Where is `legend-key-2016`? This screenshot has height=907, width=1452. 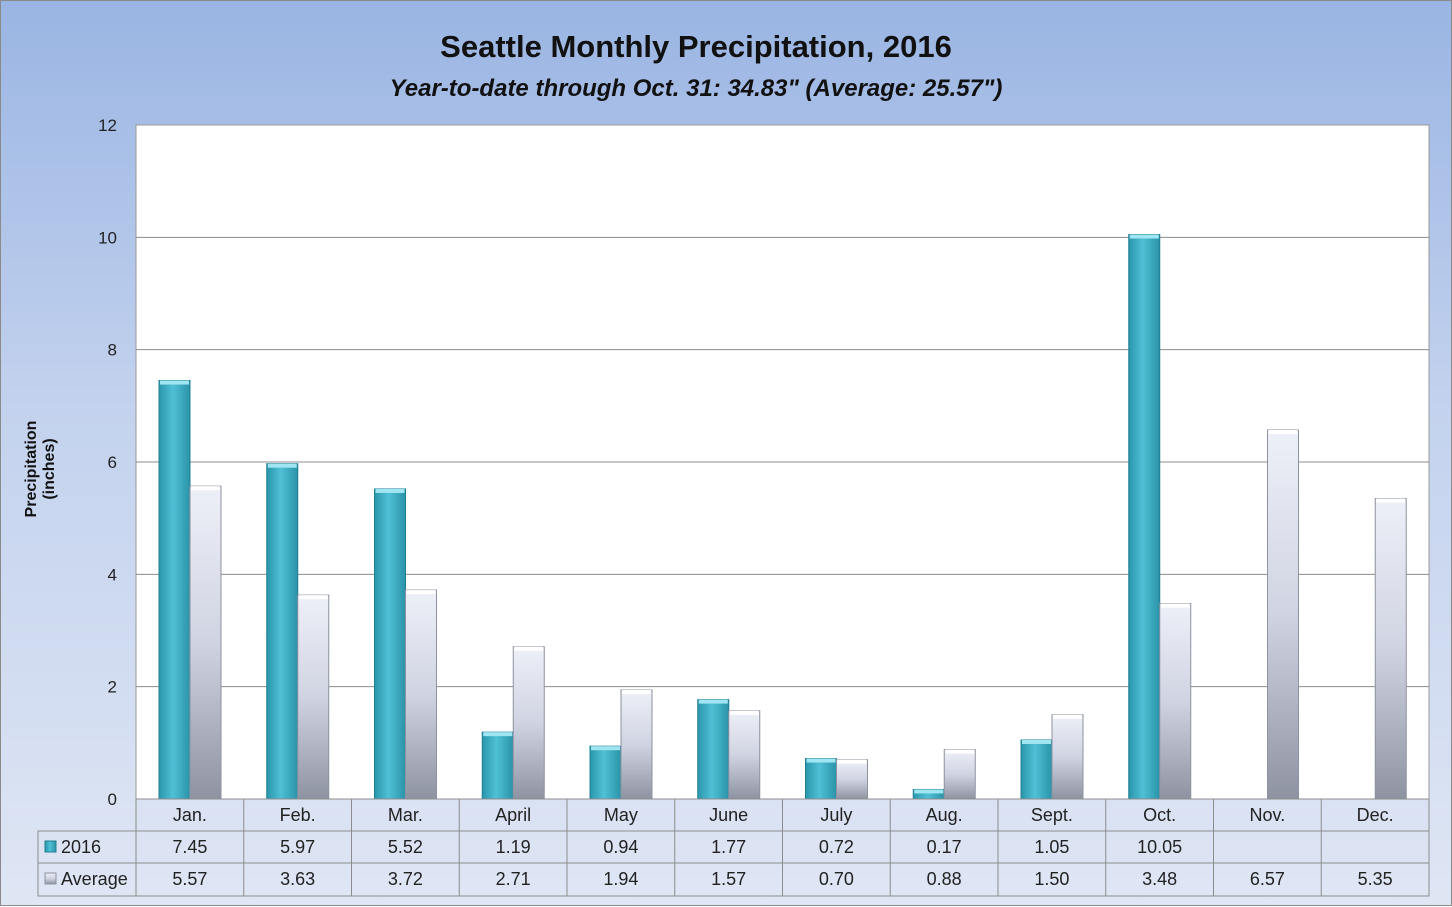
legend-key-2016 is located at coordinates (50, 846).